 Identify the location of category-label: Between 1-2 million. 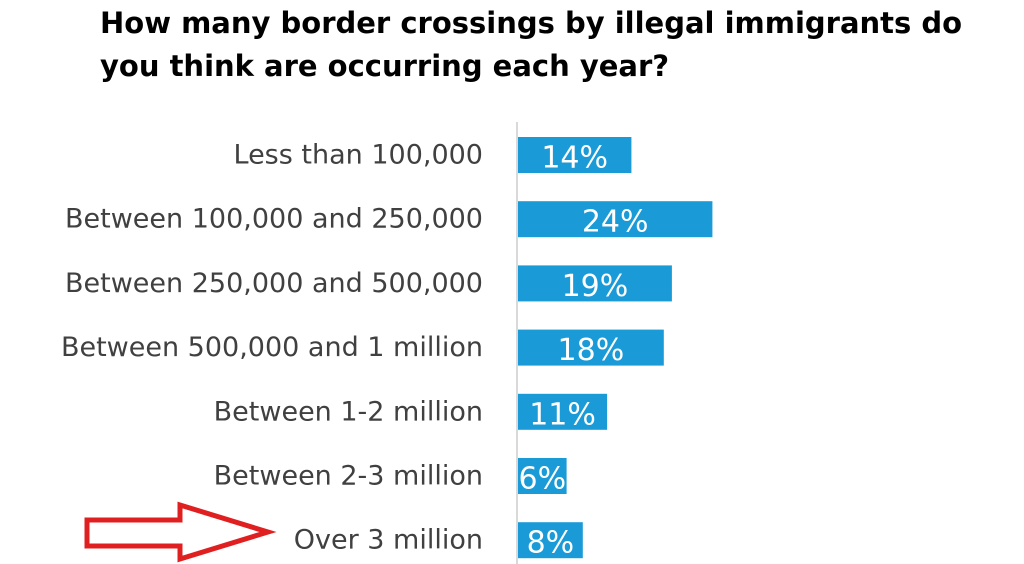
(348, 411).